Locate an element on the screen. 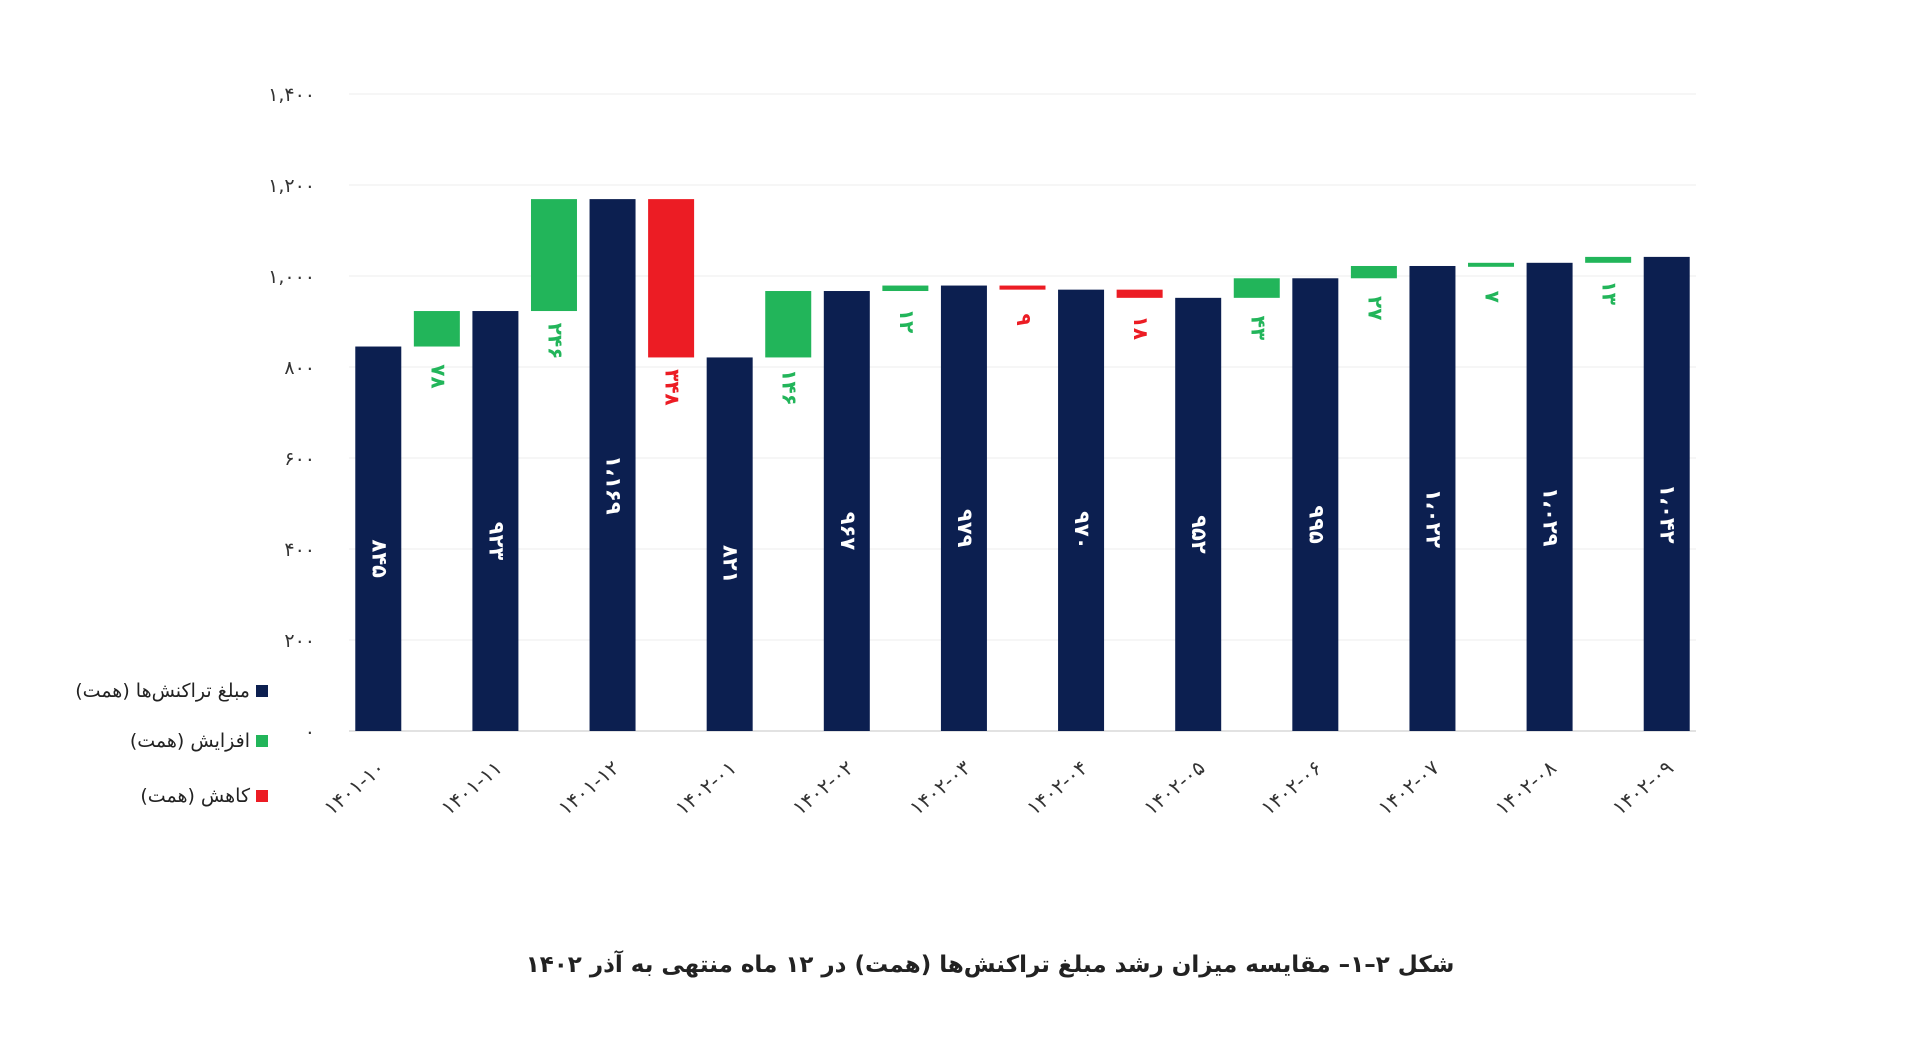  x-tick-label: ۱۴۰۲-۰۶ is located at coordinates (1291, 787).